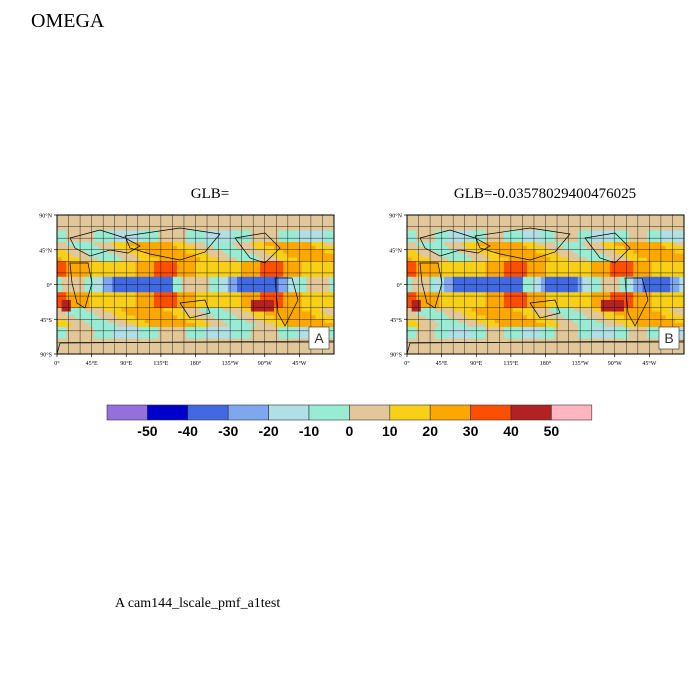 The height and width of the screenshot is (700, 700). What do you see at coordinates (636, 302) in the screenshot?
I see `continent-outline` at bounding box center [636, 302].